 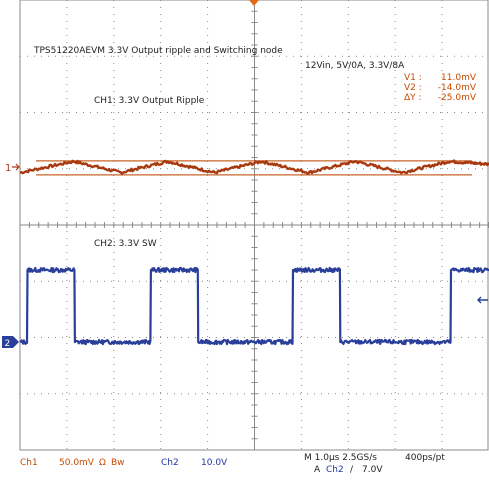 I want to click on trigger-level: 7.0V, so click(x=372, y=470).